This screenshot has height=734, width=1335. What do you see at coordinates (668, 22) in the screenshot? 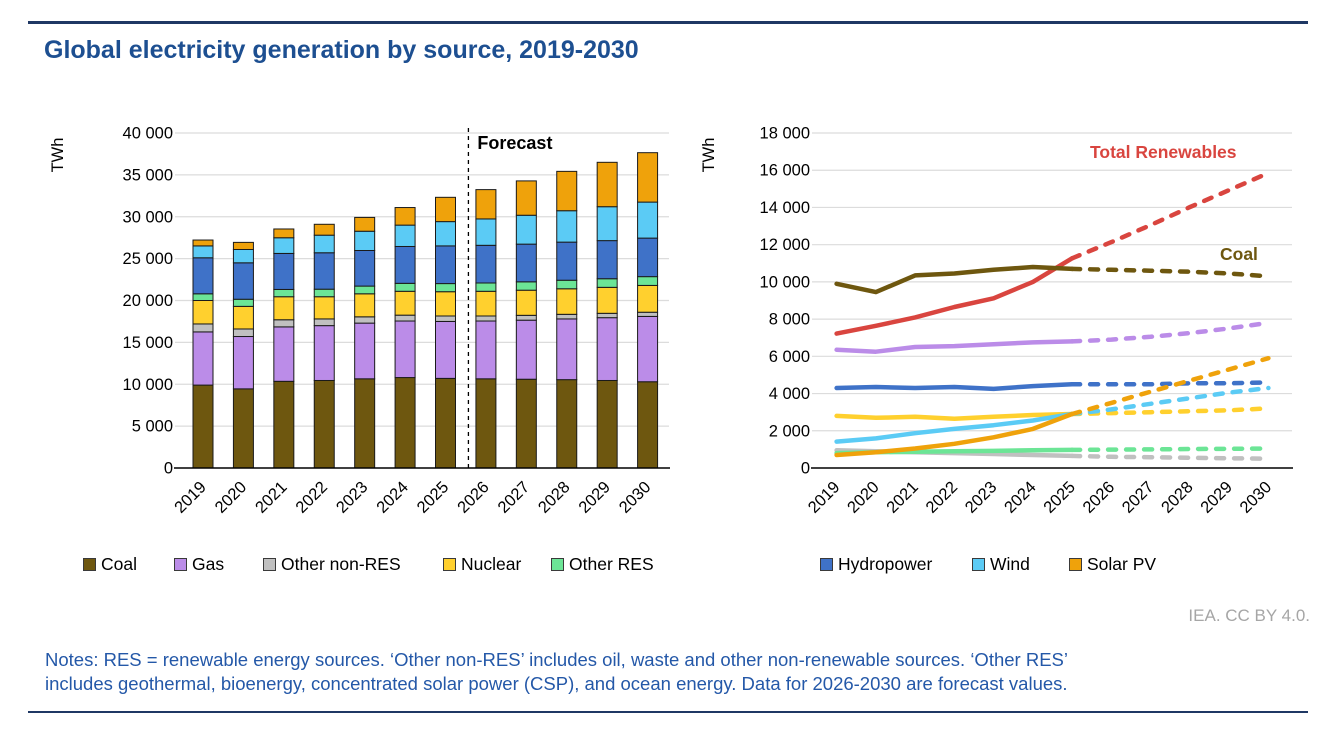
I see `top-rule` at bounding box center [668, 22].